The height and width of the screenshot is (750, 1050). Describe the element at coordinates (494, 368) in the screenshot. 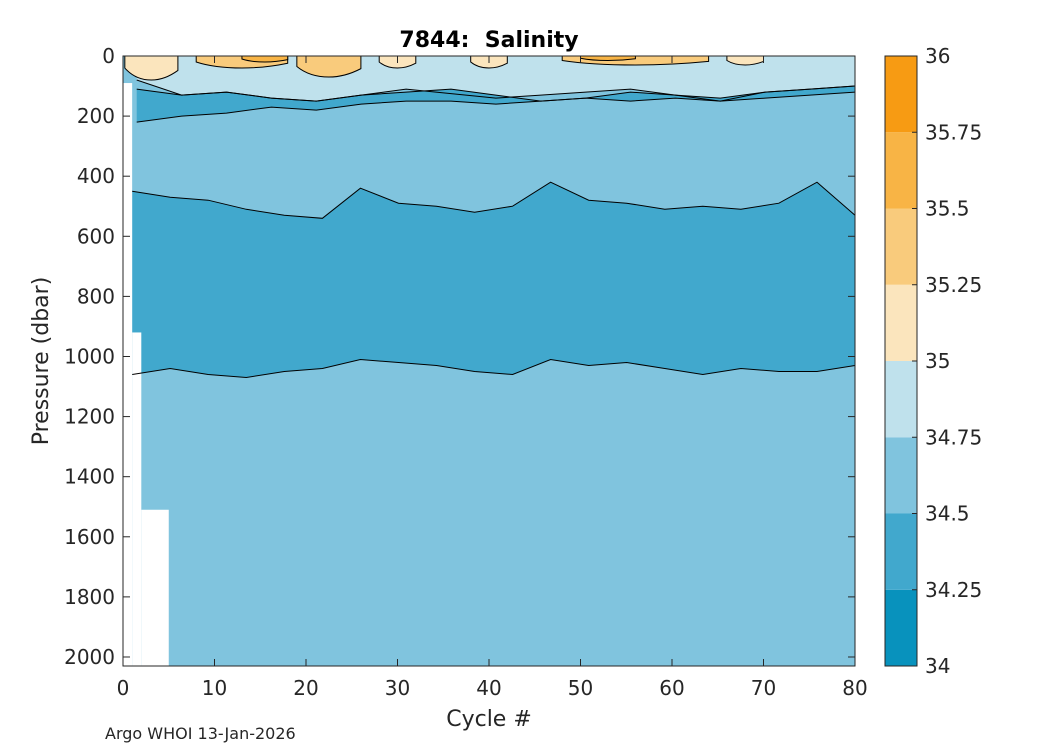

I see `intermediate-core-lower-contour` at that location.